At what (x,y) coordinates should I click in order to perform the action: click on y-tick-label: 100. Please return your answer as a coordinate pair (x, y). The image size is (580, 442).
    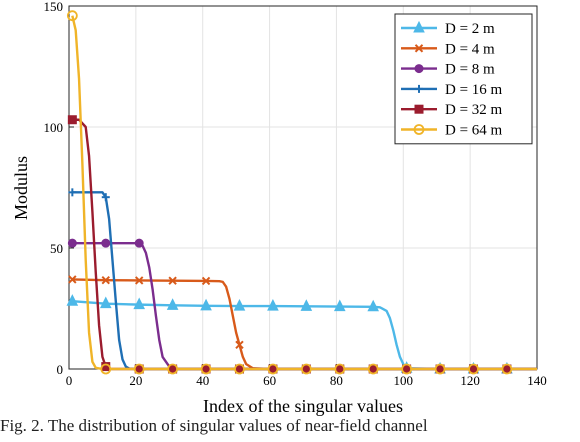
    Looking at the image, I should click on (54, 127).